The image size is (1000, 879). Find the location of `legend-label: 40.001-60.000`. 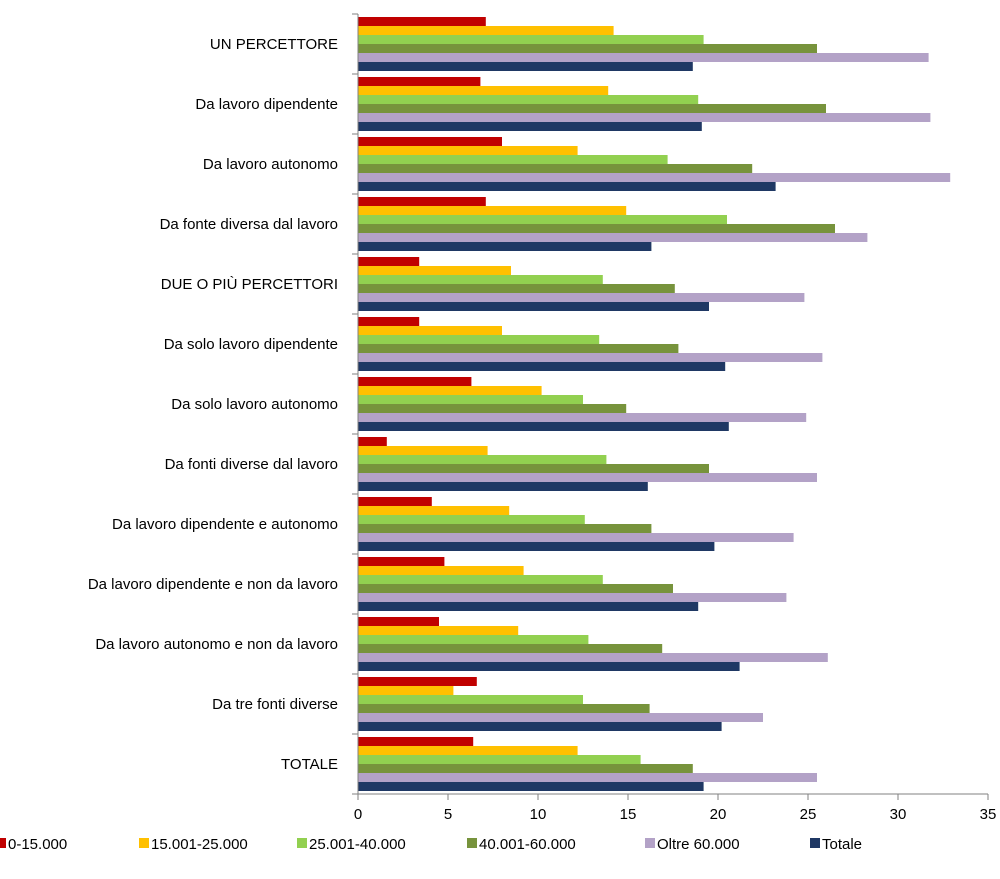

legend-label: 40.001-60.000 is located at coordinates (527, 844).